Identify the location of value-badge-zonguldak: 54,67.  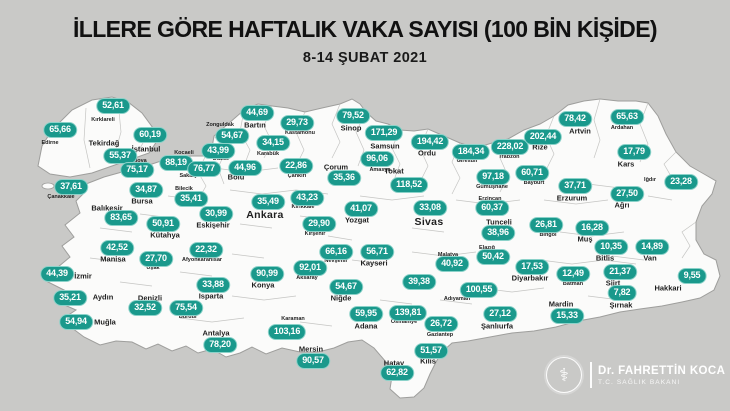
(232, 136).